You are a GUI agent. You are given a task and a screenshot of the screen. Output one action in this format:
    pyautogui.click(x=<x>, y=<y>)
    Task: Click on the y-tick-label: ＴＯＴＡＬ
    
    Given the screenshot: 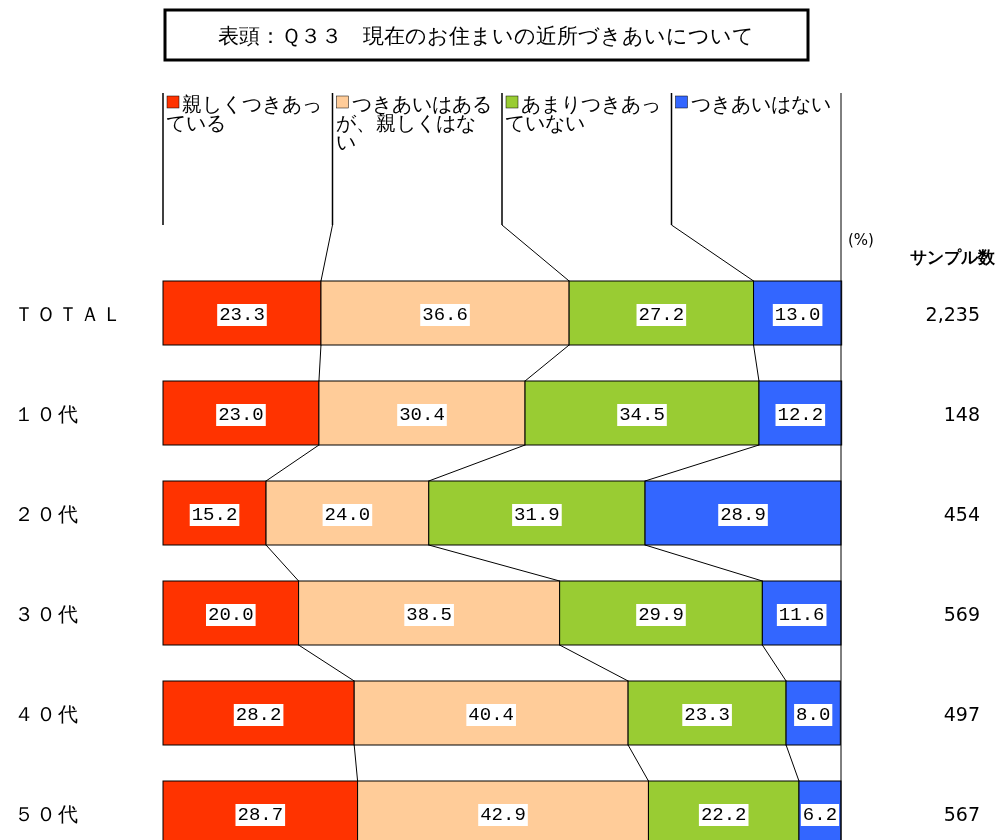 What is the action you would take?
    pyautogui.click(x=69, y=314)
    